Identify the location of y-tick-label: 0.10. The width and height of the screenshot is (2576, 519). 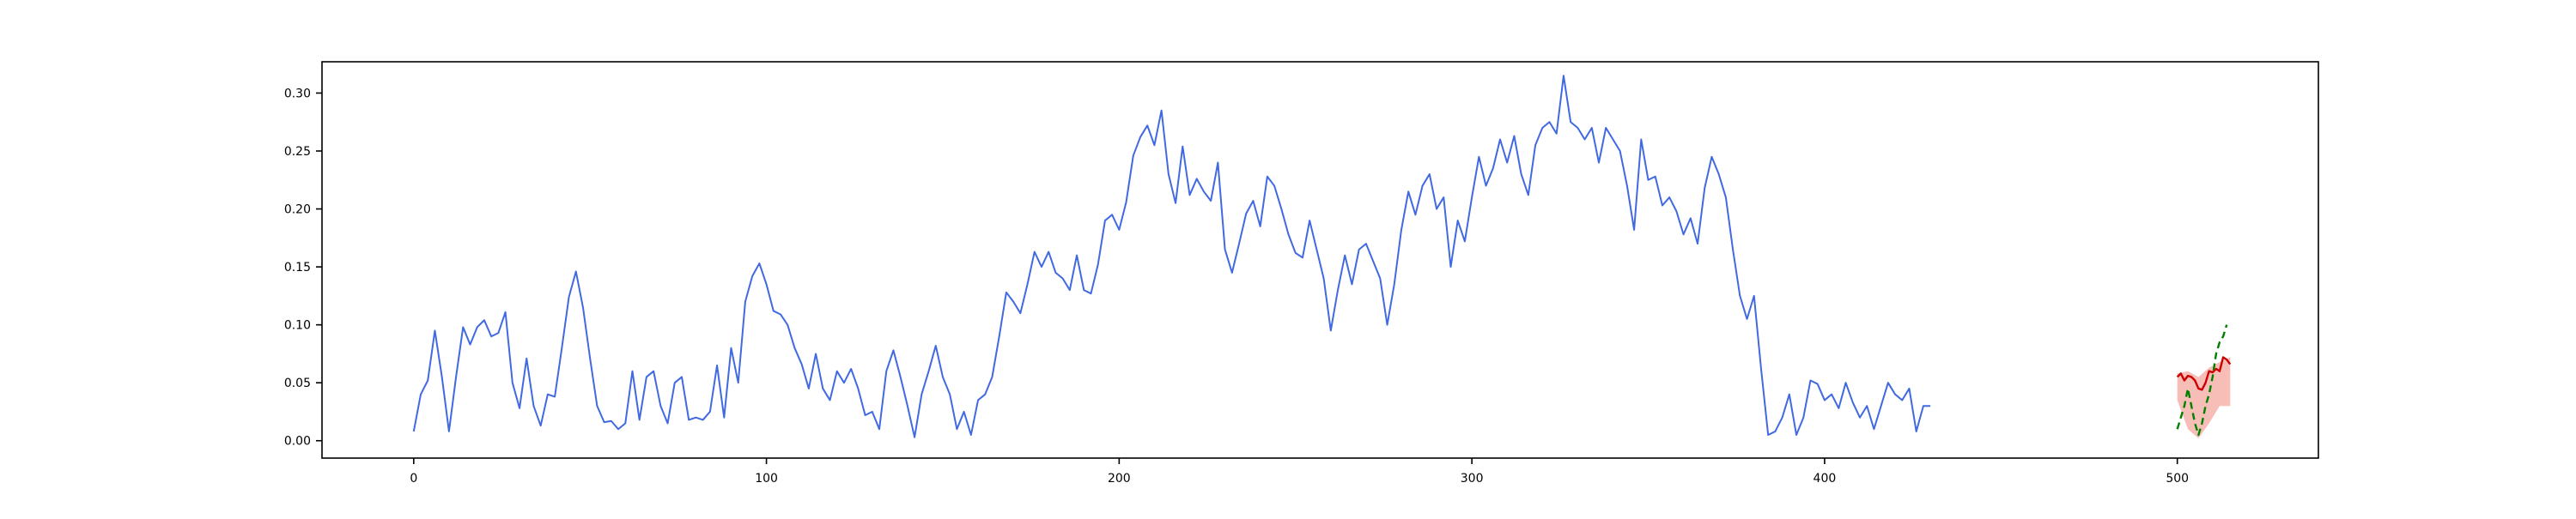
(297, 326).